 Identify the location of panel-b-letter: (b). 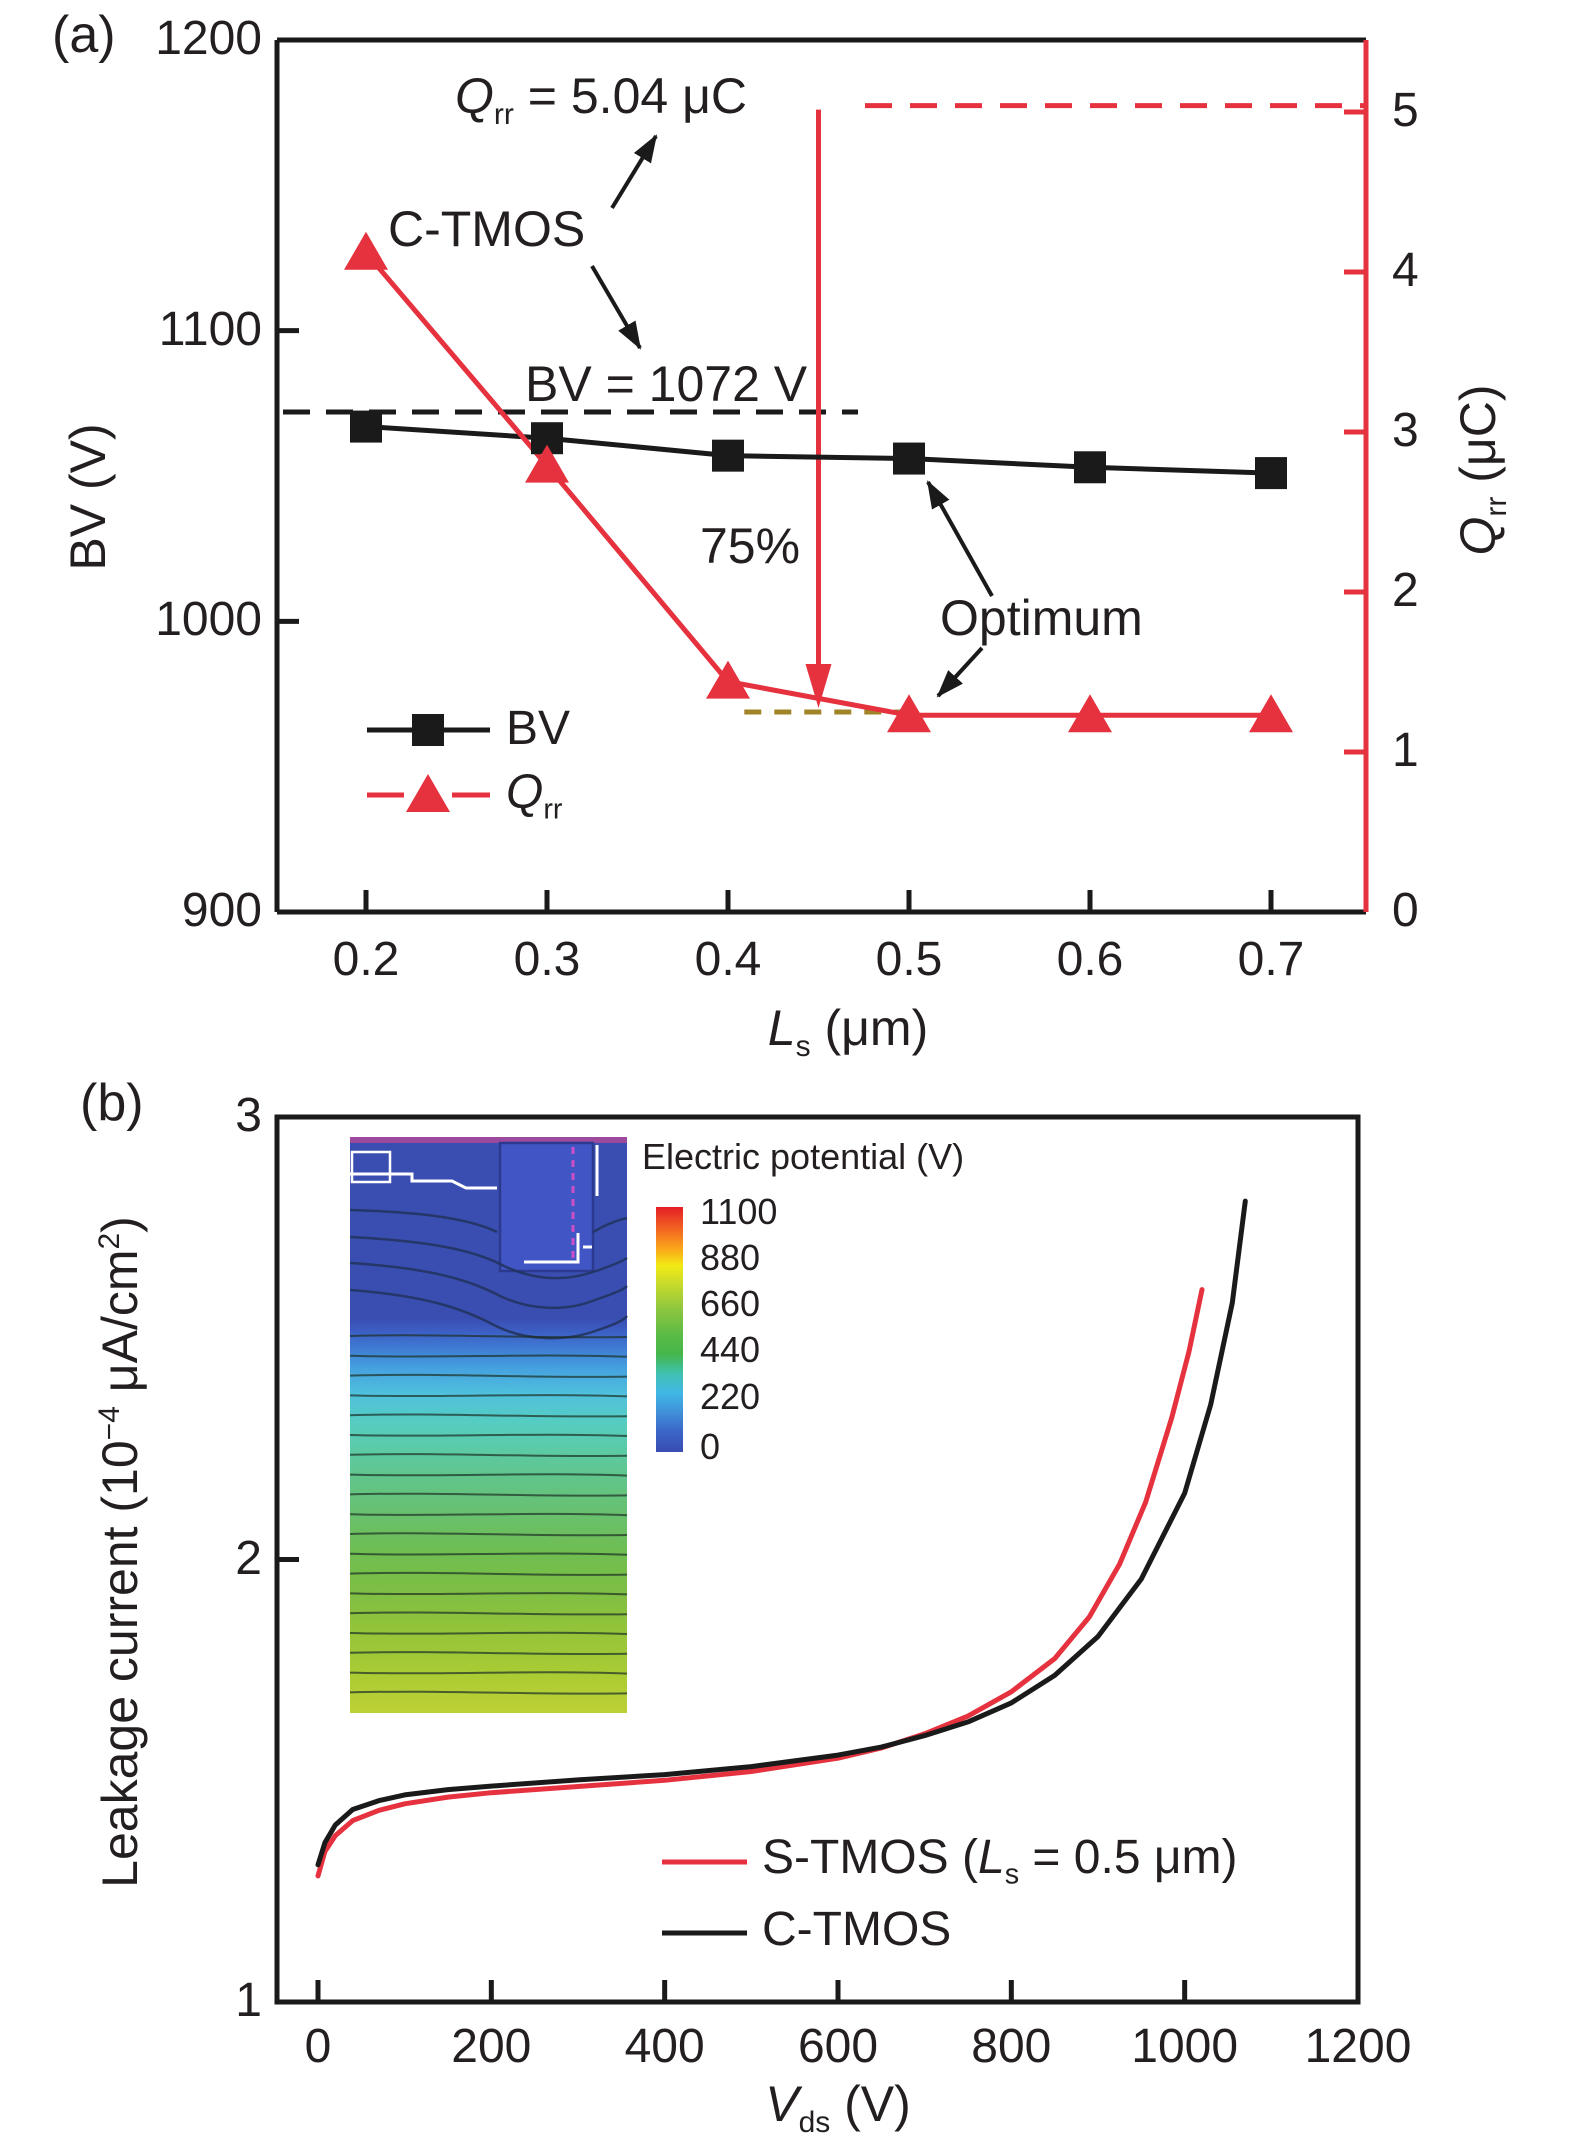
(112, 1103).